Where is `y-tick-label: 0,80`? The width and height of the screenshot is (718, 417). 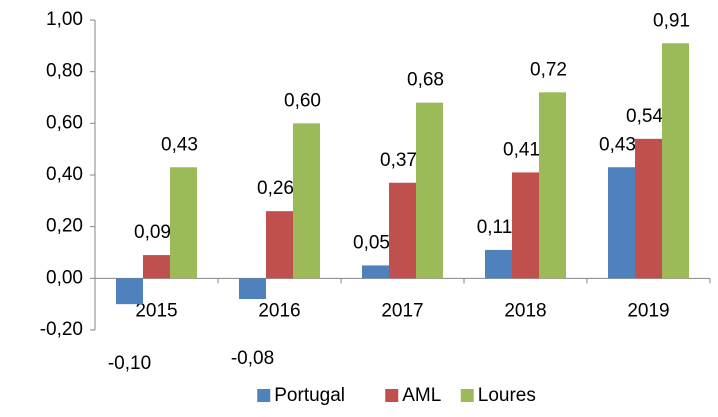
y-tick-label: 0,80 is located at coordinates (64, 71).